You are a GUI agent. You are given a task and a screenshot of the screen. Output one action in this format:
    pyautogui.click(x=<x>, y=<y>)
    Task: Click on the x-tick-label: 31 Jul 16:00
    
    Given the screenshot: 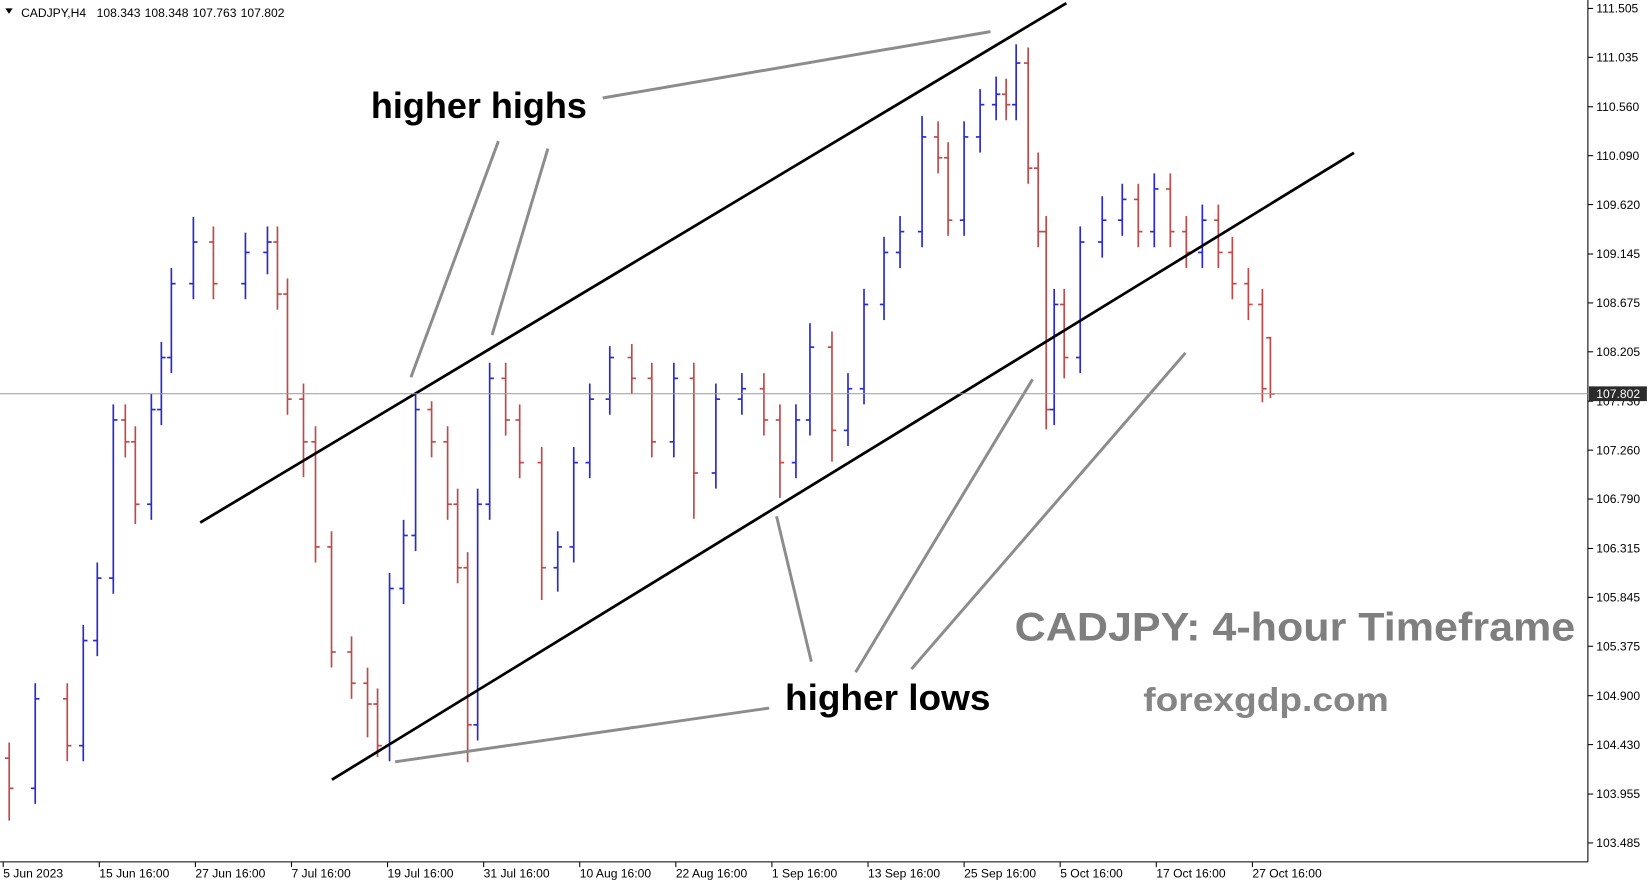 What is the action you would take?
    pyautogui.click(x=517, y=874)
    